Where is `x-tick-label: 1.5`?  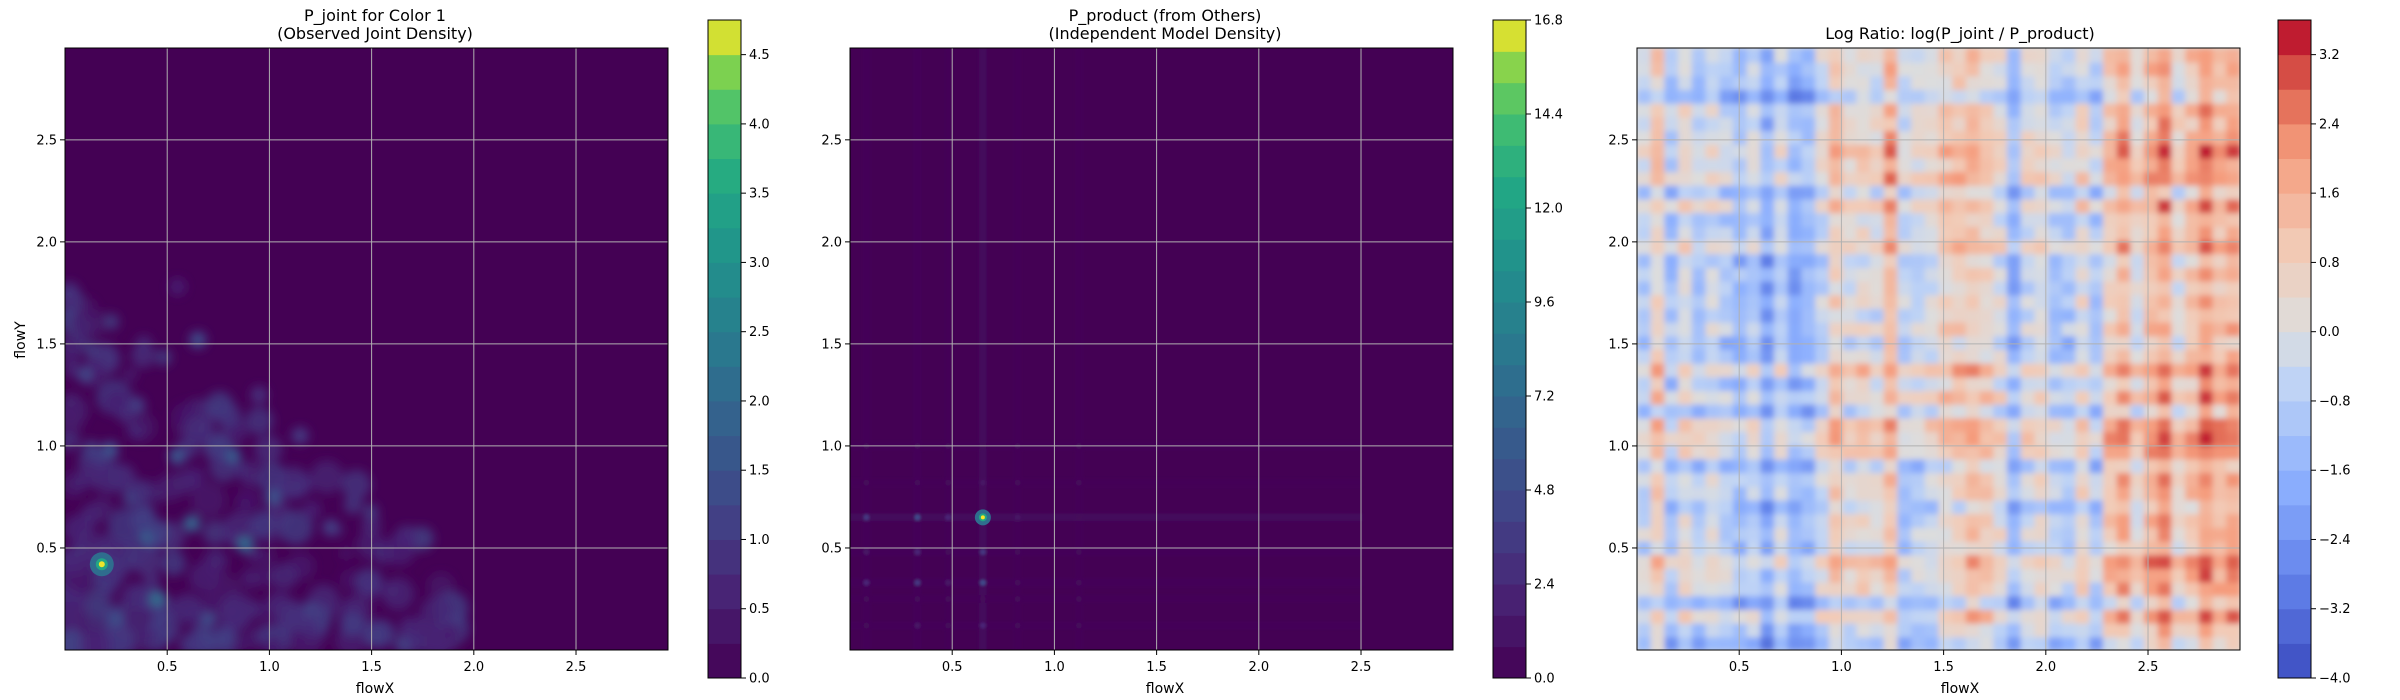
x-tick-label: 1.5 is located at coordinates (371, 667).